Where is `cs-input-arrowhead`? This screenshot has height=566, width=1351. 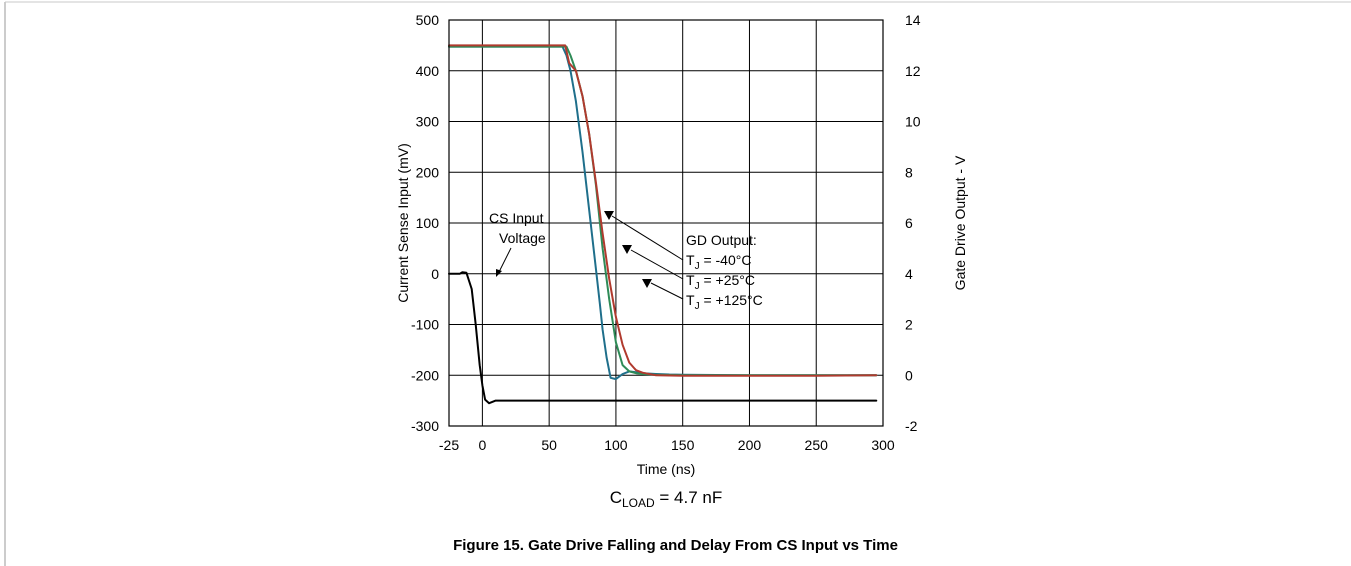
cs-input-arrowhead is located at coordinates (499, 273).